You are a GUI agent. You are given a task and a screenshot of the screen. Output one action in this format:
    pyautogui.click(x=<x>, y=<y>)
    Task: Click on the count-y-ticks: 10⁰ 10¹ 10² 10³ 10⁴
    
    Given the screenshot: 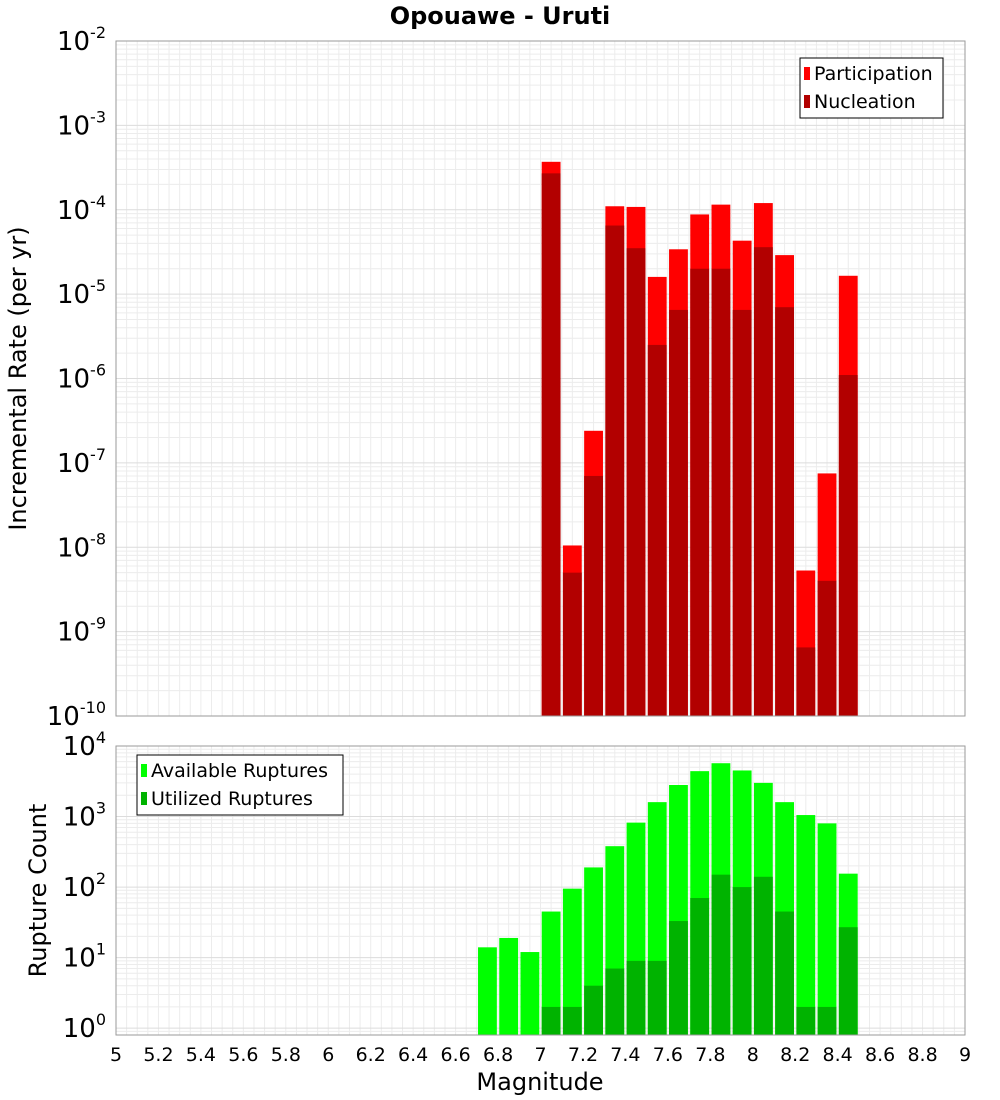 What is the action you would take?
    pyautogui.click(x=84, y=886)
    